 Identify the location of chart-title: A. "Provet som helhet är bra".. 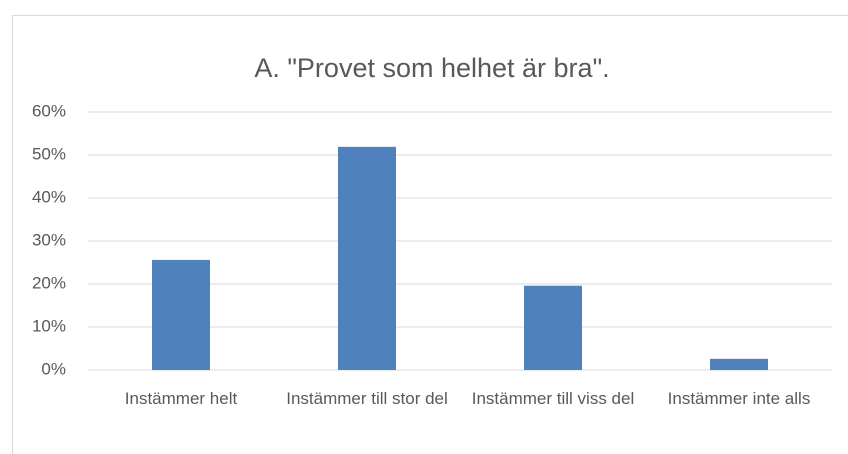
(431, 68).